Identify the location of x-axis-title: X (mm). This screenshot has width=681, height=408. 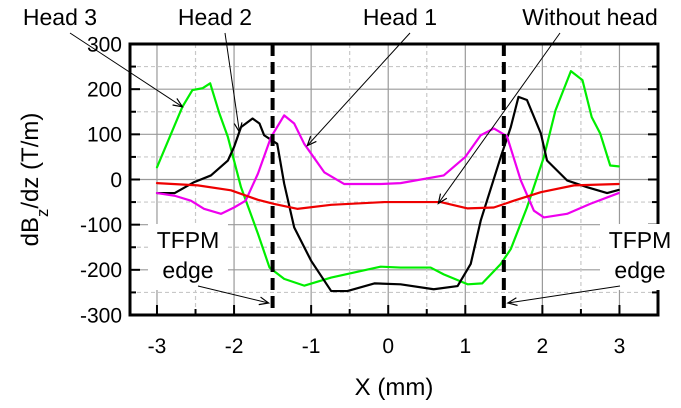
(394, 387).